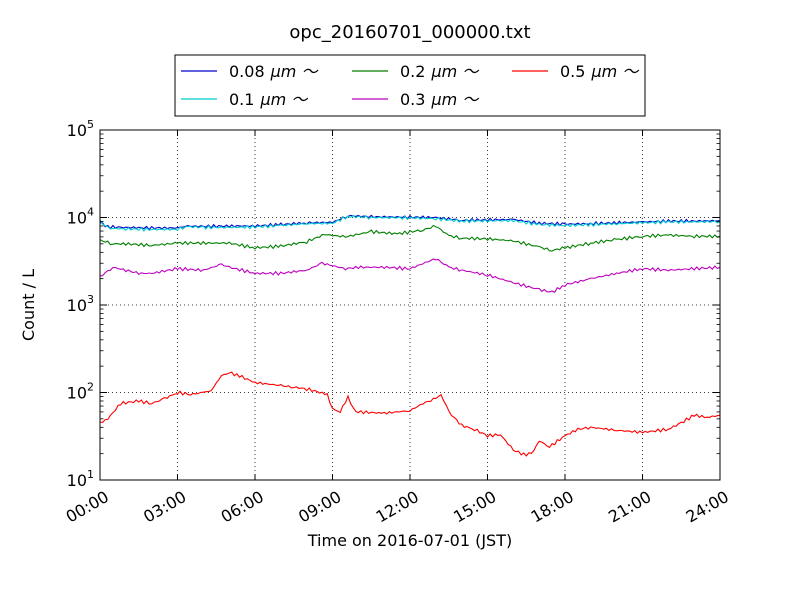 This screenshot has height=600, width=800. Describe the element at coordinates (90, 299) in the screenshot. I see `y-tick-label-exponent: 3` at that location.